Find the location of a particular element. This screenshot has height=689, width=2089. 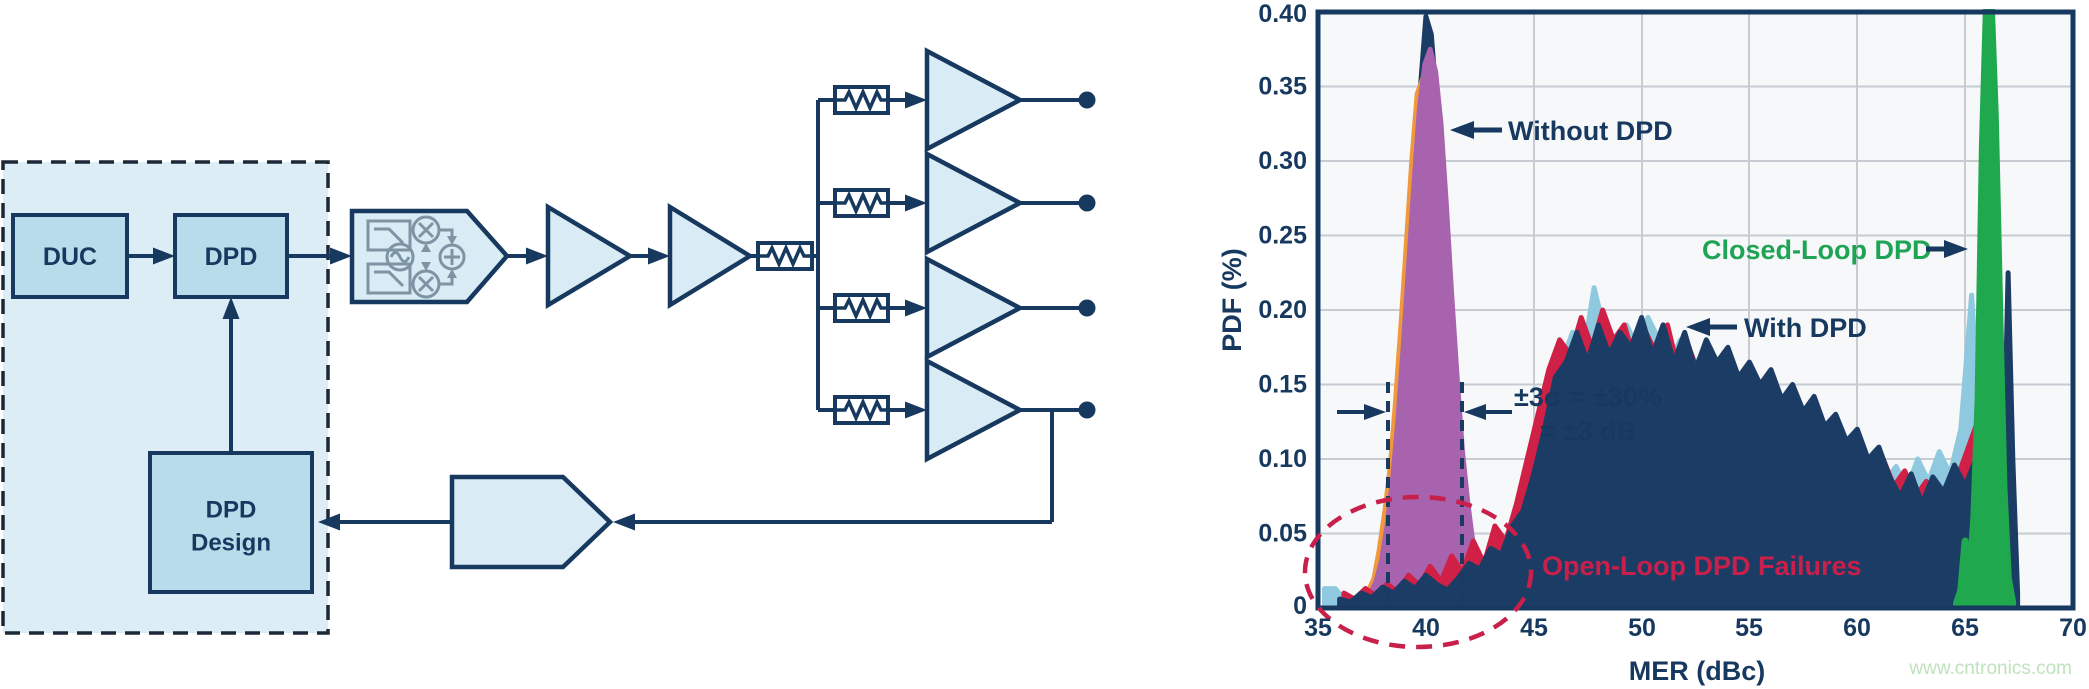

x-tick-label: 45 is located at coordinates (1534, 628).